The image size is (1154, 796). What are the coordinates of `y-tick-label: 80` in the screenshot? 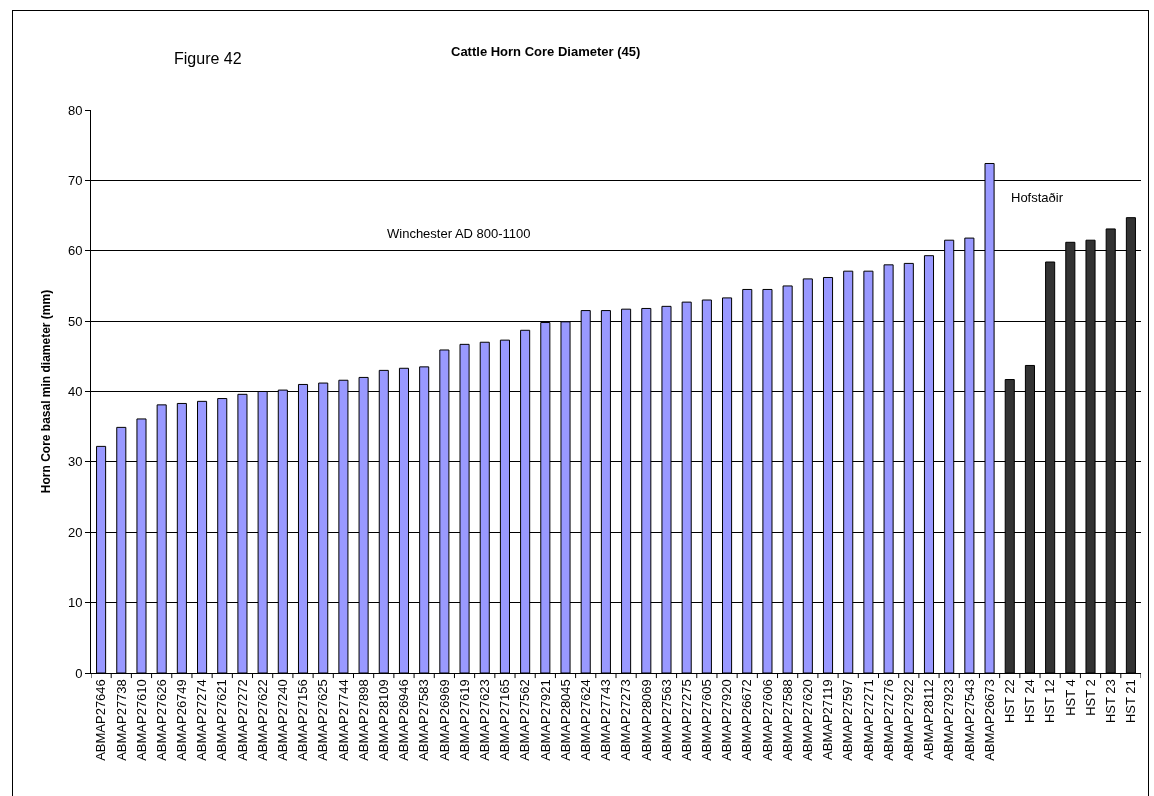 It's located at (75, 110).